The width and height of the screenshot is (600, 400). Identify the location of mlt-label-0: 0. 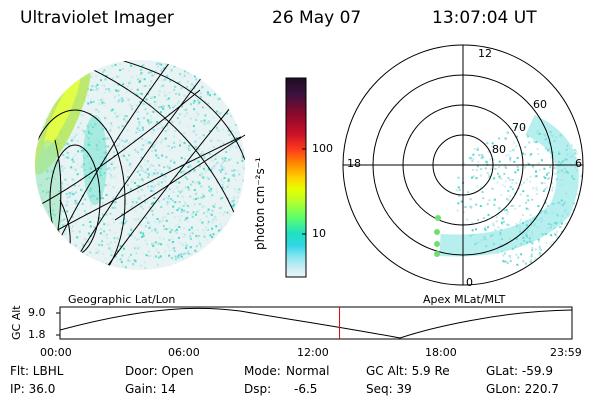
(469, 282).